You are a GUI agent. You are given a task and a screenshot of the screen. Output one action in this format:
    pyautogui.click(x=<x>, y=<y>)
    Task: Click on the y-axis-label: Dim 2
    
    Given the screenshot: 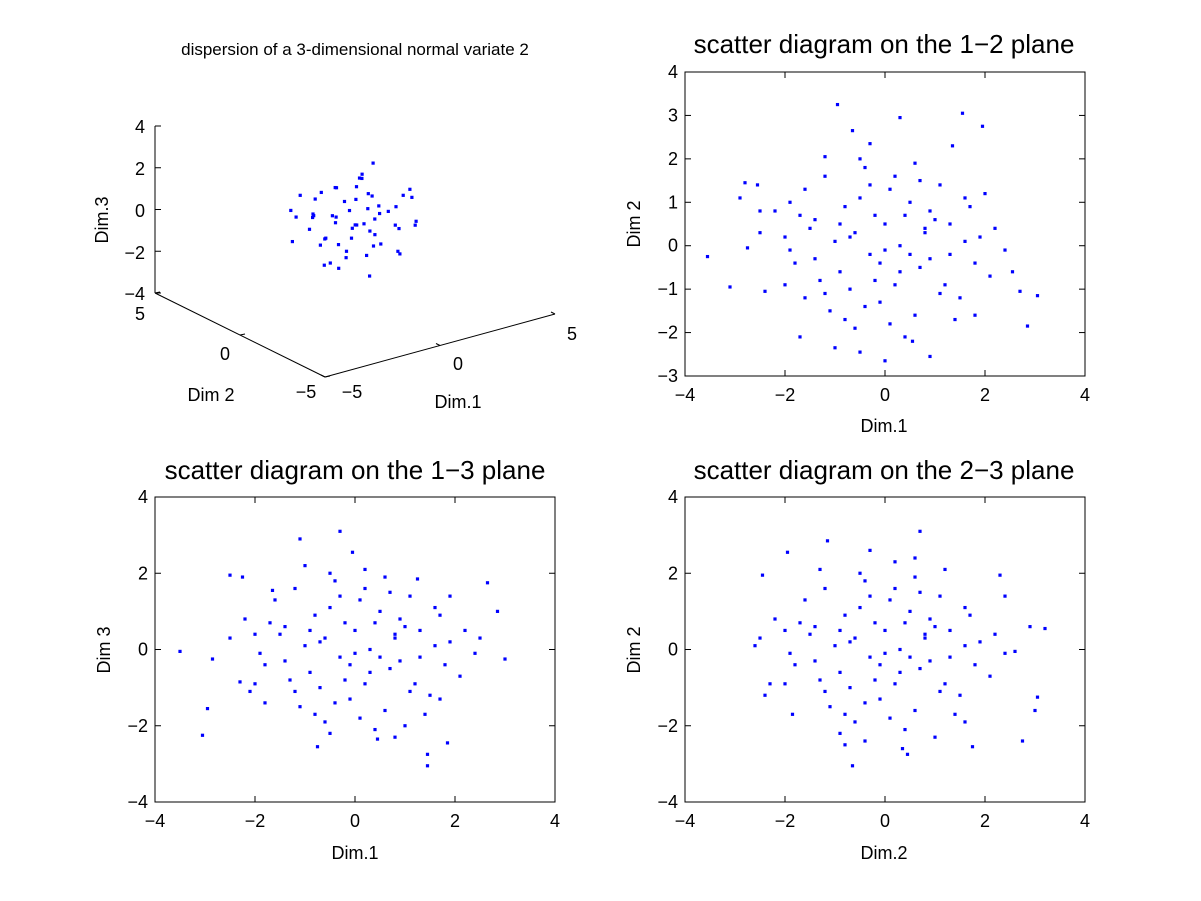 What is the action you would take?
    pyautogui.click(x=210, y=395)
    